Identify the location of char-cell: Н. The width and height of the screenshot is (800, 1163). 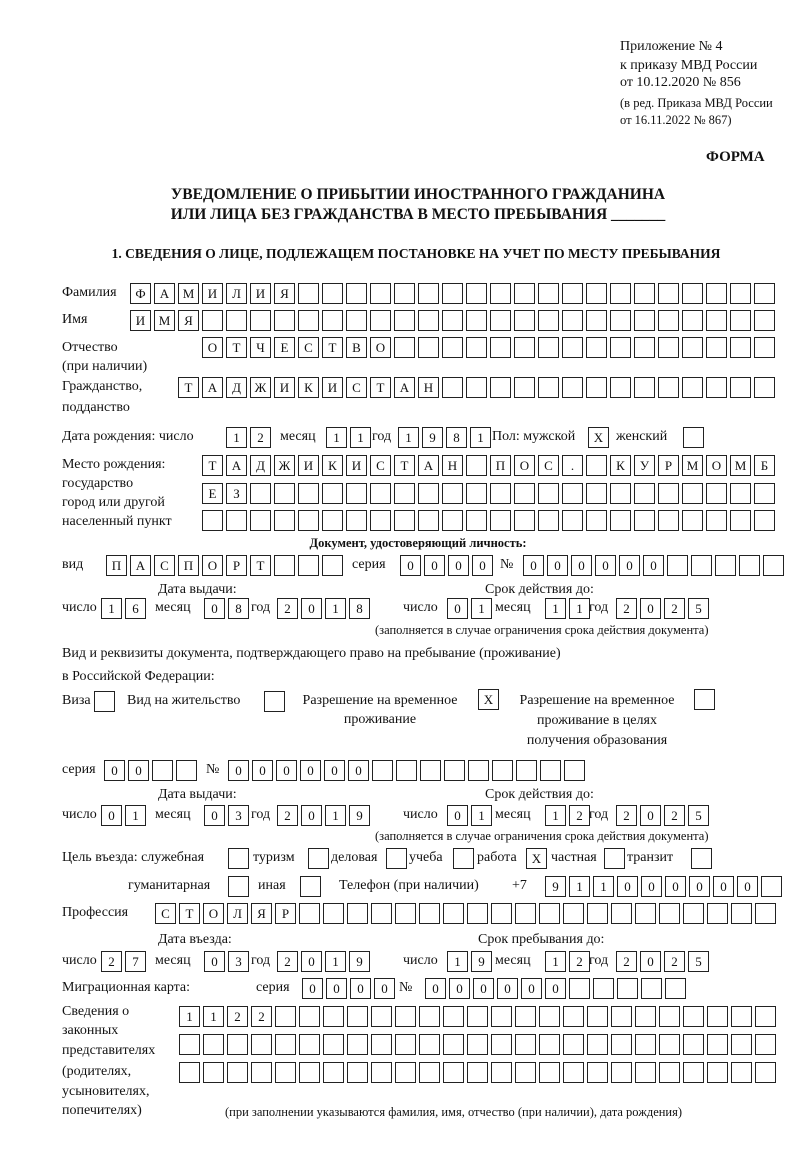
(428, 387).